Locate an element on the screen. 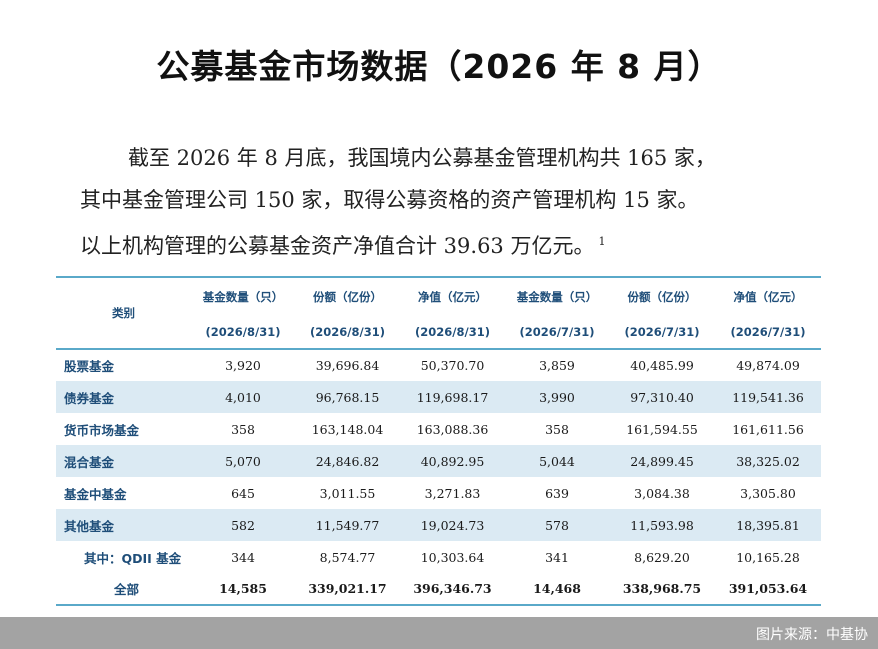 The width and height of the screenshot is (878, 649). table-cell: 24,899.45 is located at coordinates (662, 461).